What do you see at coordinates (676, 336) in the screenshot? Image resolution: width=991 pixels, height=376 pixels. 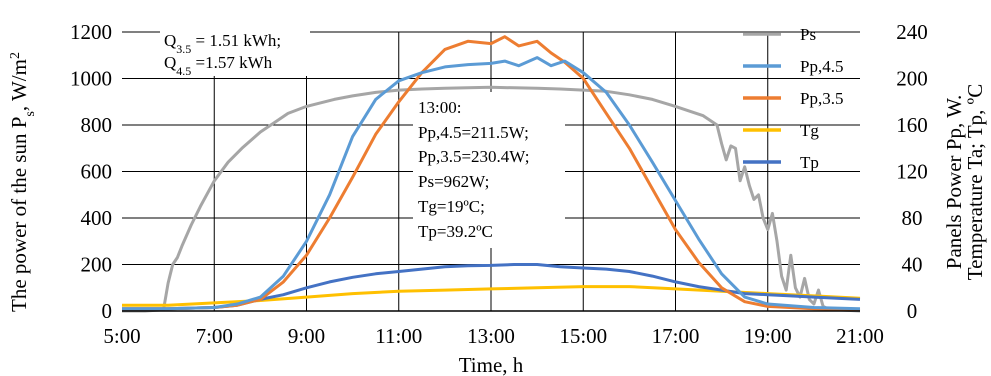 I see `x-tick-label: 17:00` at bounding box center [676, 336].